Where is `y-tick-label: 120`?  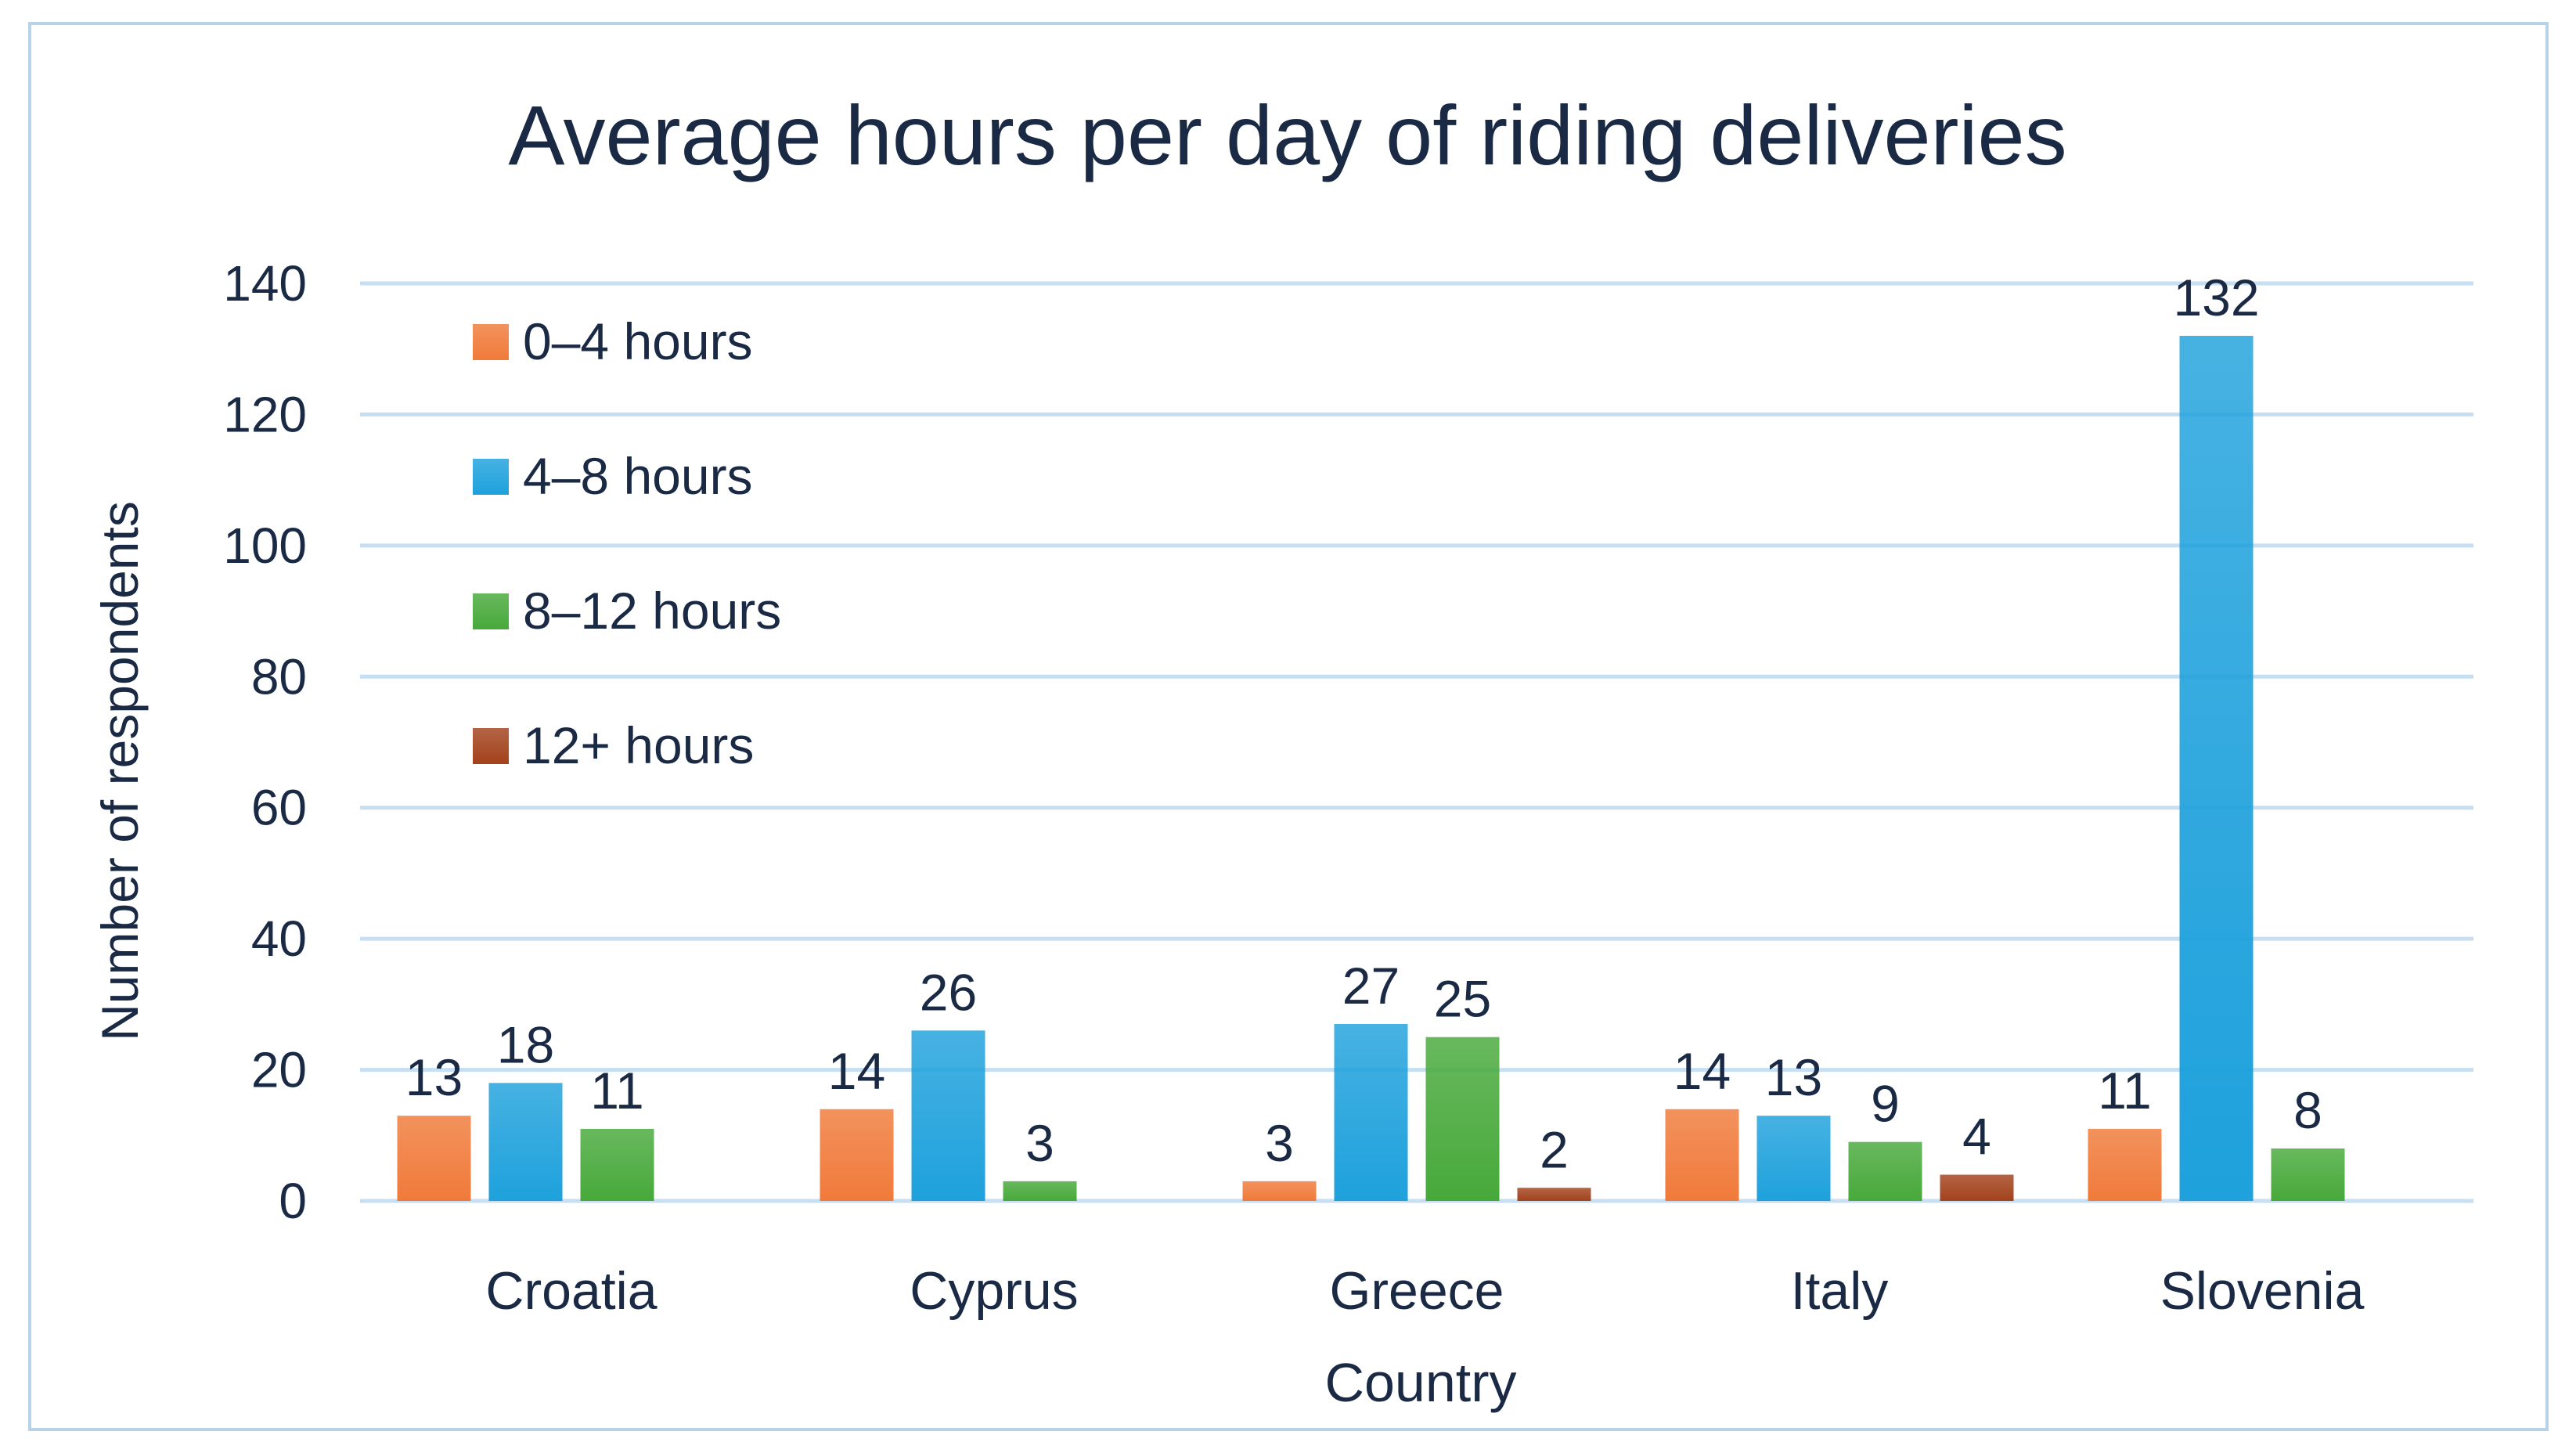
y-tick-label: 120 is located at coordinates (265, 414).